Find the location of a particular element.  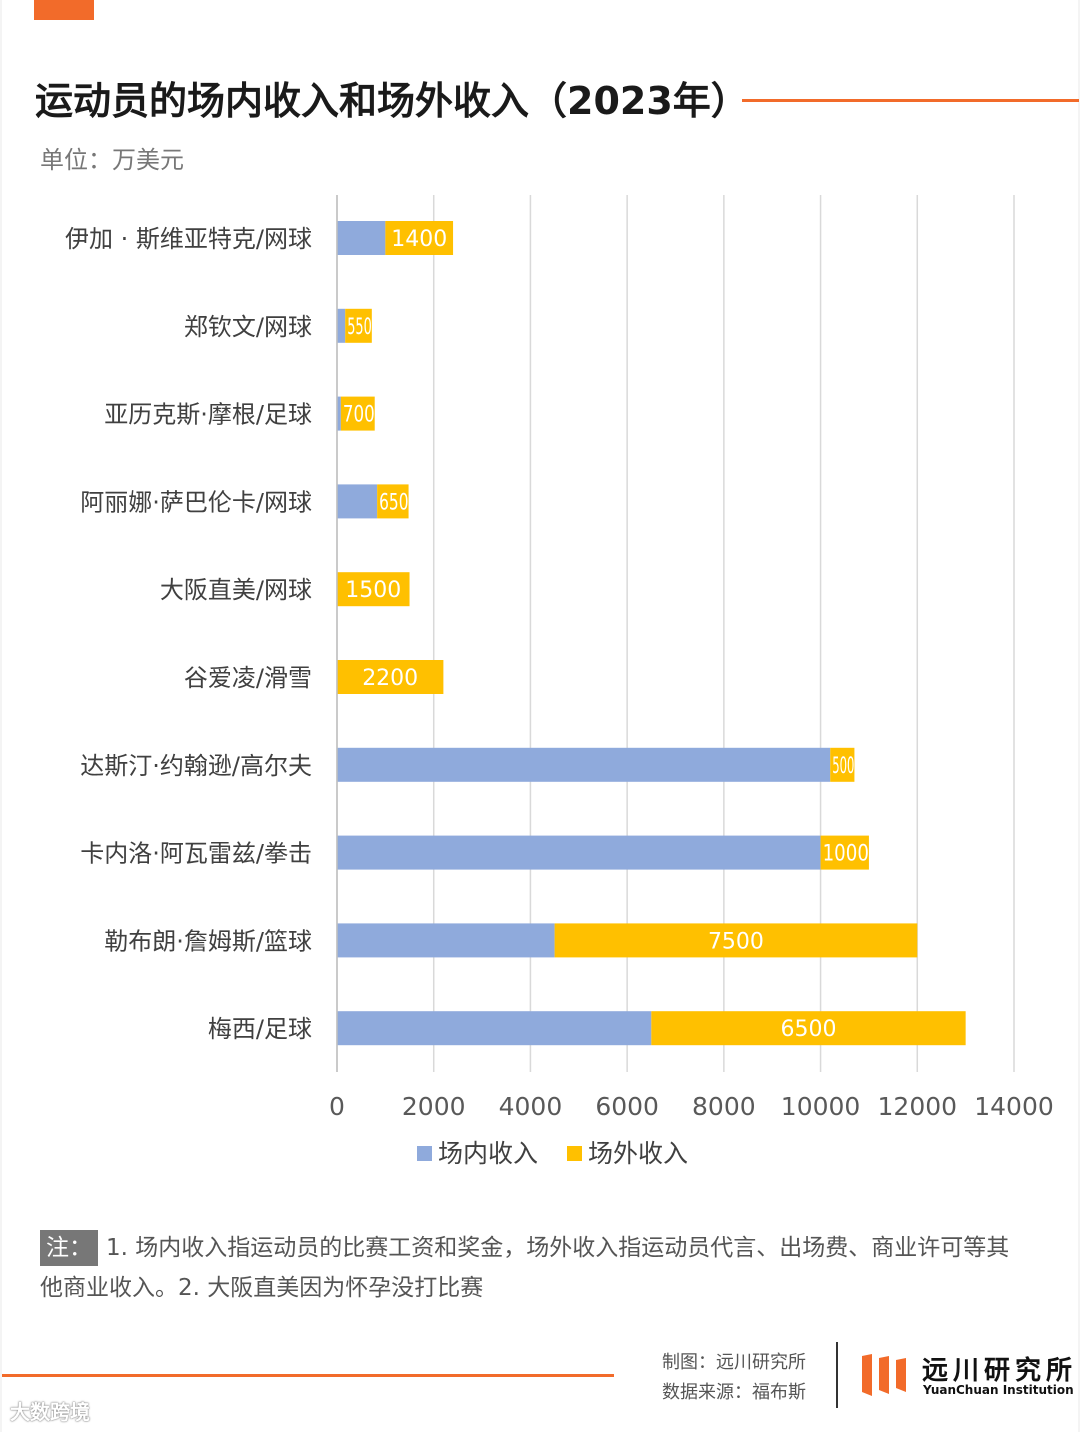

category-label: 伊加 · 斯维亚特克/网球 is located at coordinates (188, 239).